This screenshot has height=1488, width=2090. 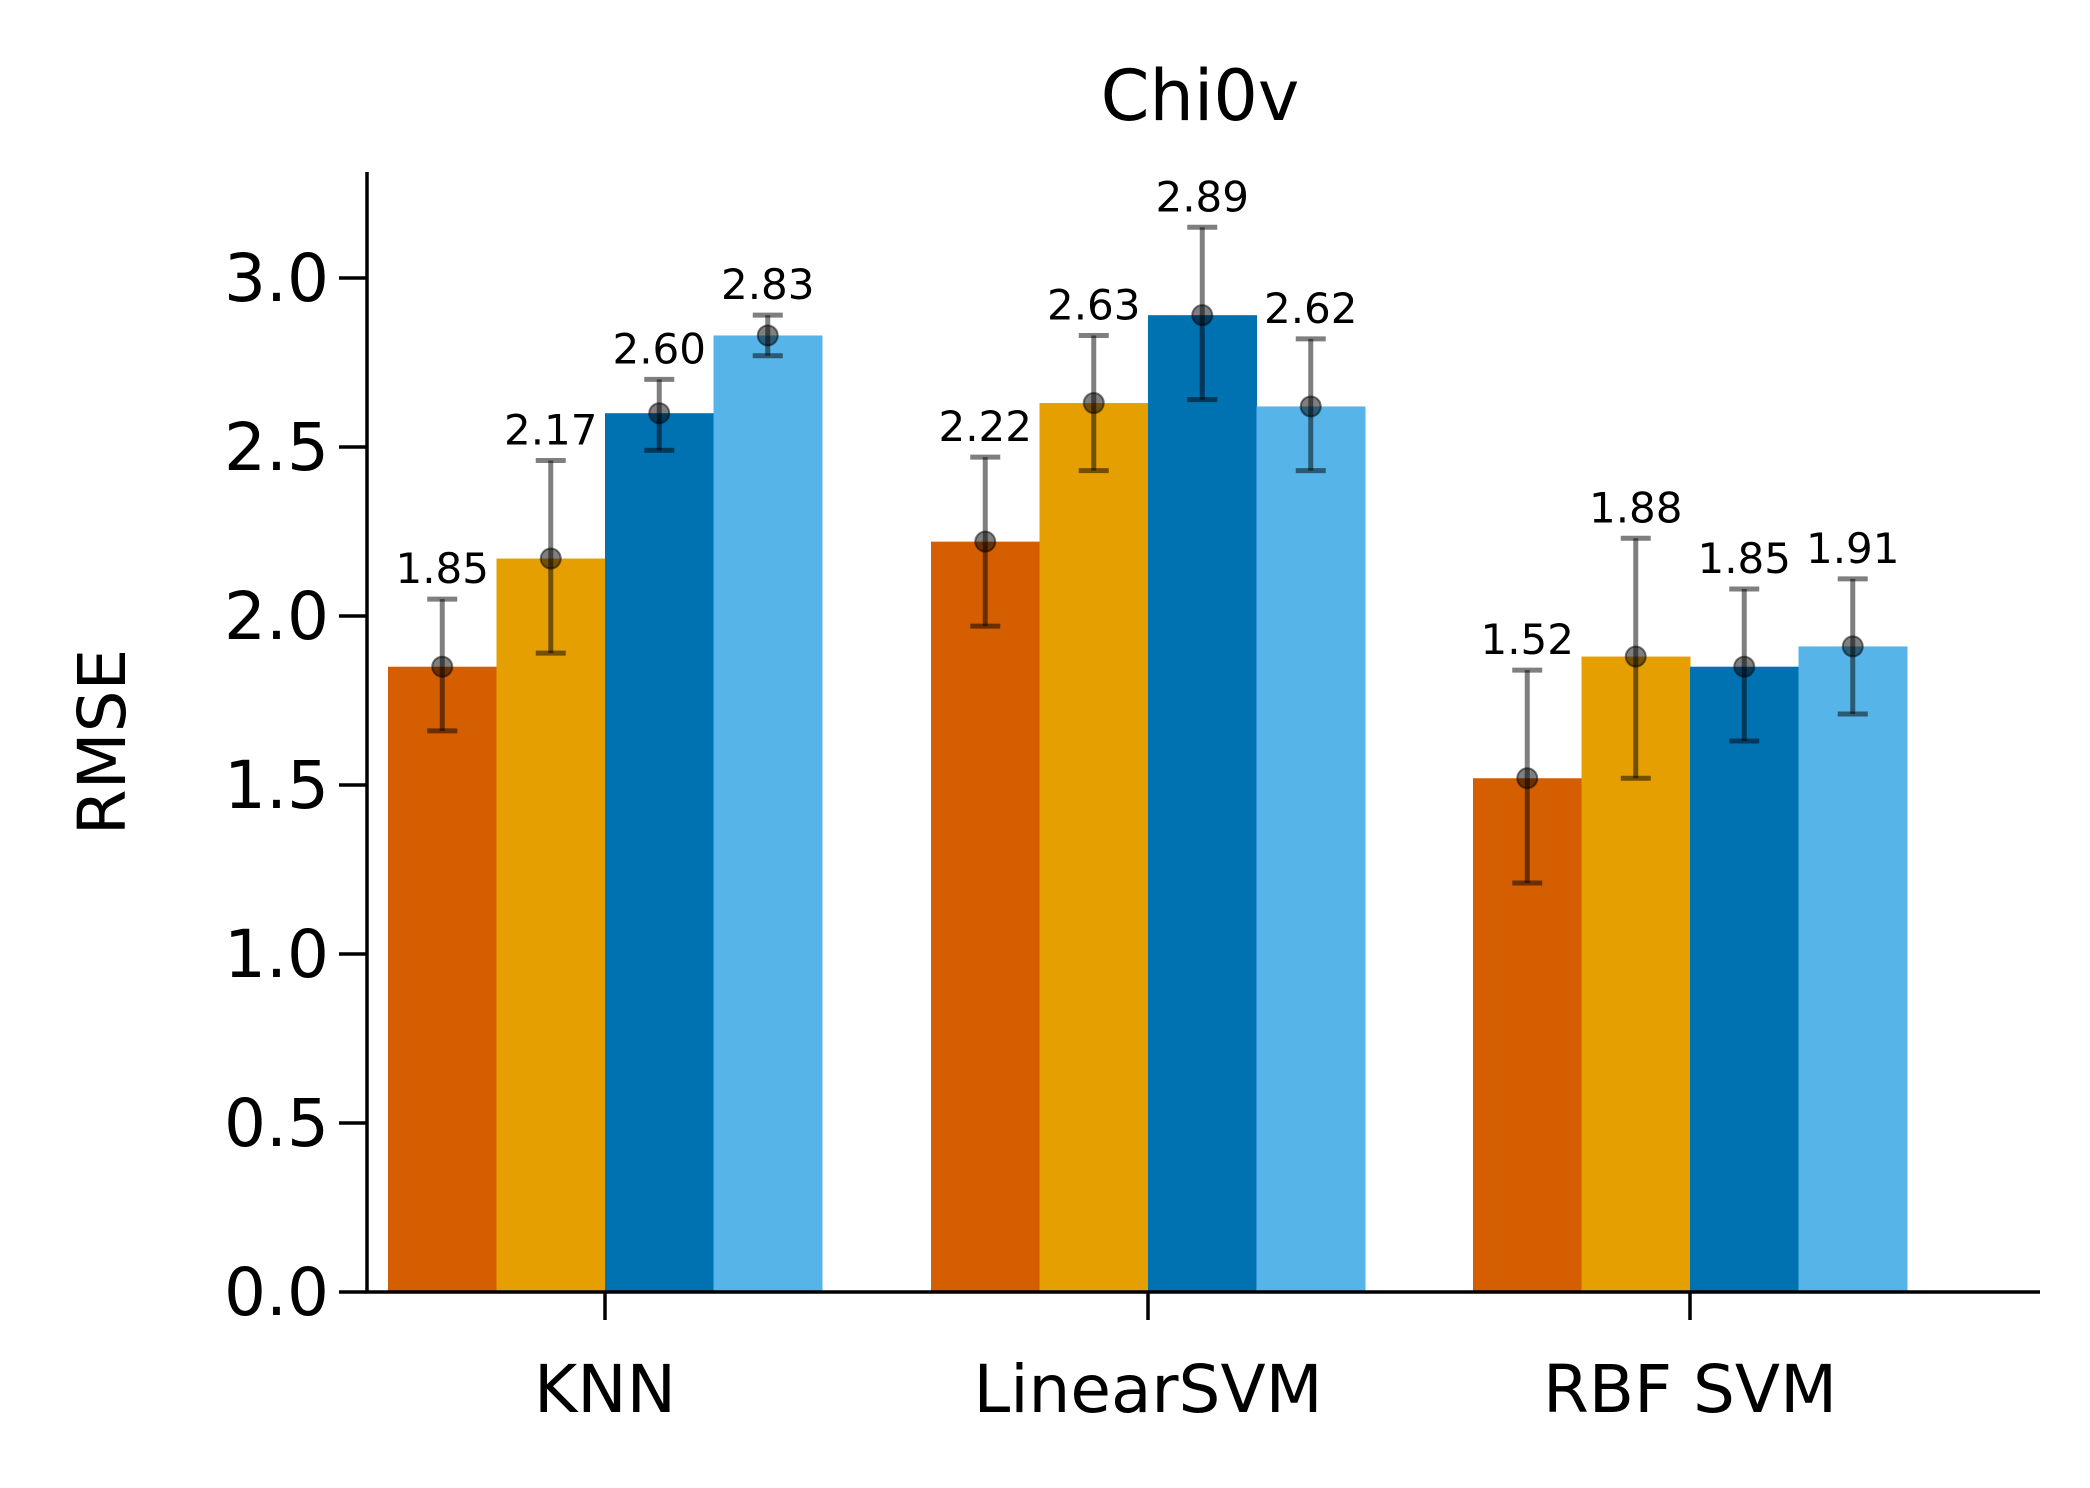 I want to click on data-label: 2.17, so click(x=551, y=430).